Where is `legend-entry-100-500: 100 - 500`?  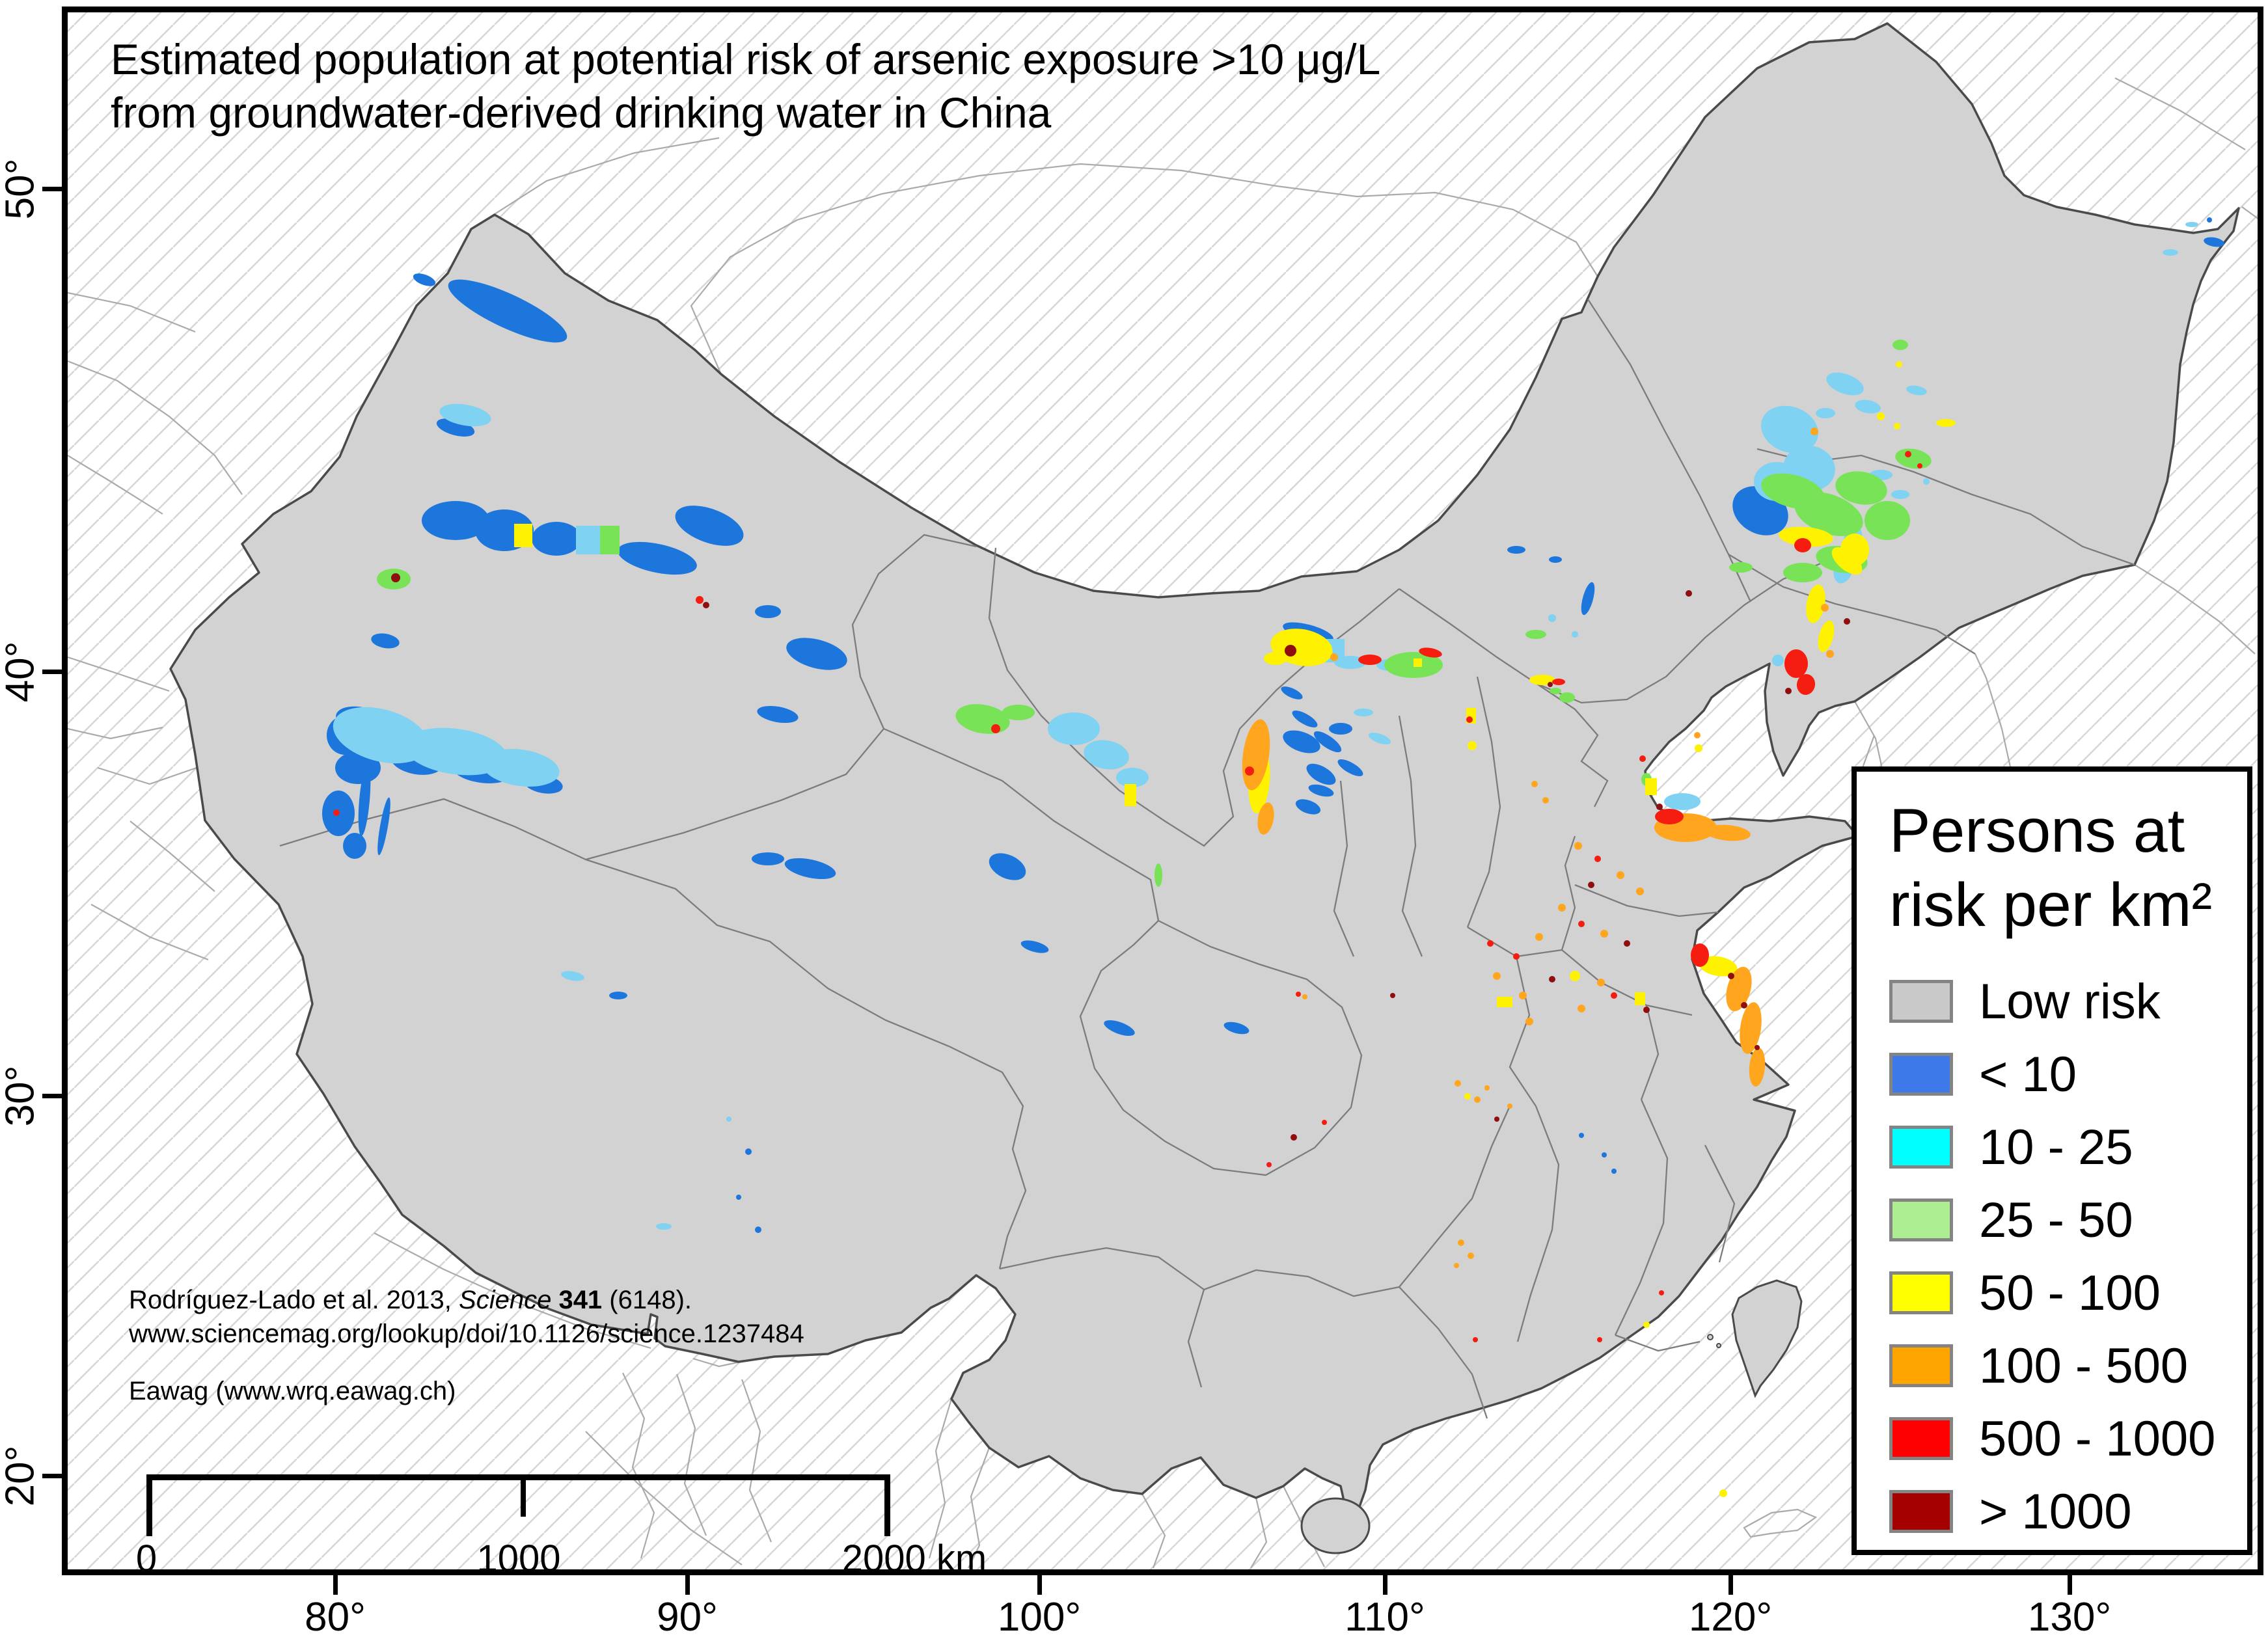
legend-entry-100-500: 100 - 500 is located at coordinates (2068, 1366).